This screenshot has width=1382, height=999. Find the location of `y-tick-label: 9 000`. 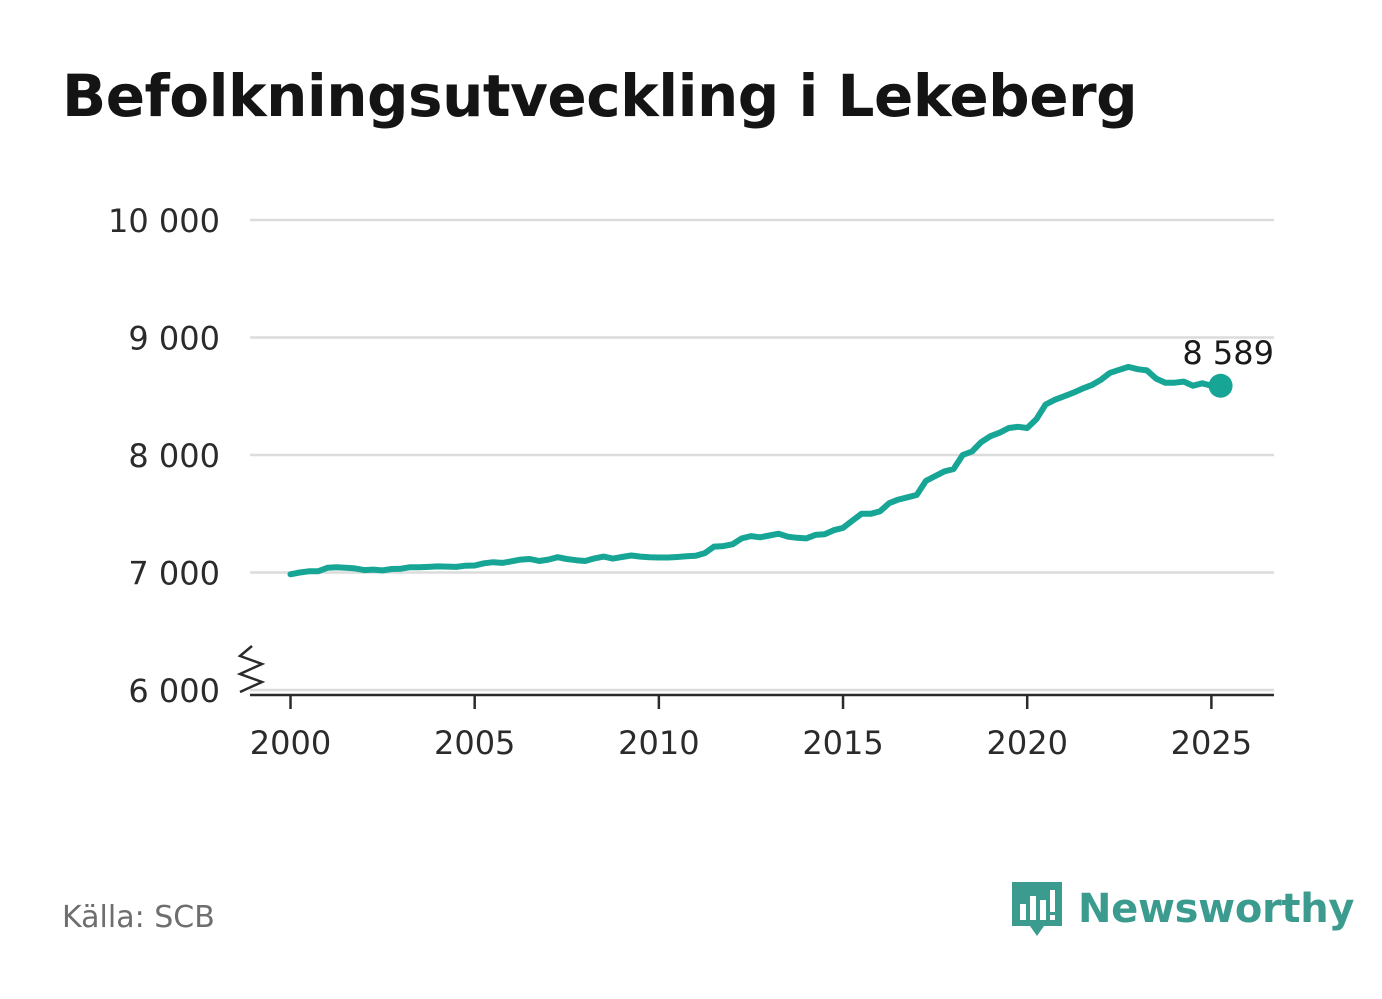

y-tick-label: 9 000 is located at coordinates (174, 339).